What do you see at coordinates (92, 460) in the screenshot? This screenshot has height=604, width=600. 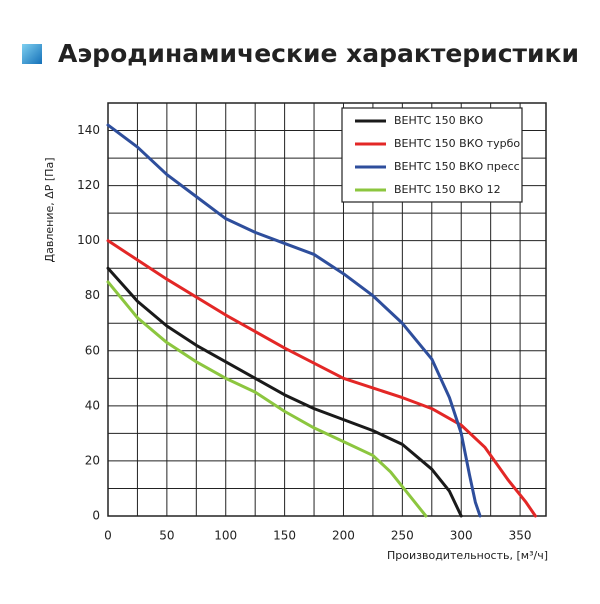 I see `y-tick-label: 20` at bounding box center [92, 460].